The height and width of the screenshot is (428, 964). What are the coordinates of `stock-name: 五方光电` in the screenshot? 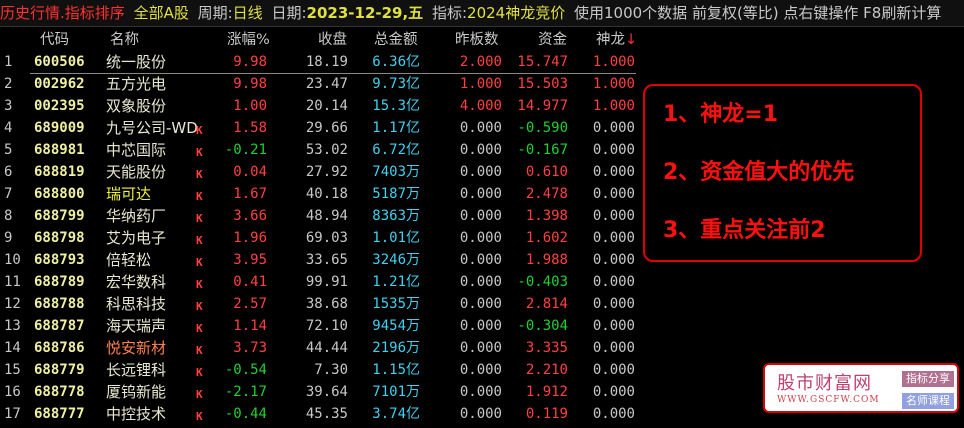 It's located at (136, 84).